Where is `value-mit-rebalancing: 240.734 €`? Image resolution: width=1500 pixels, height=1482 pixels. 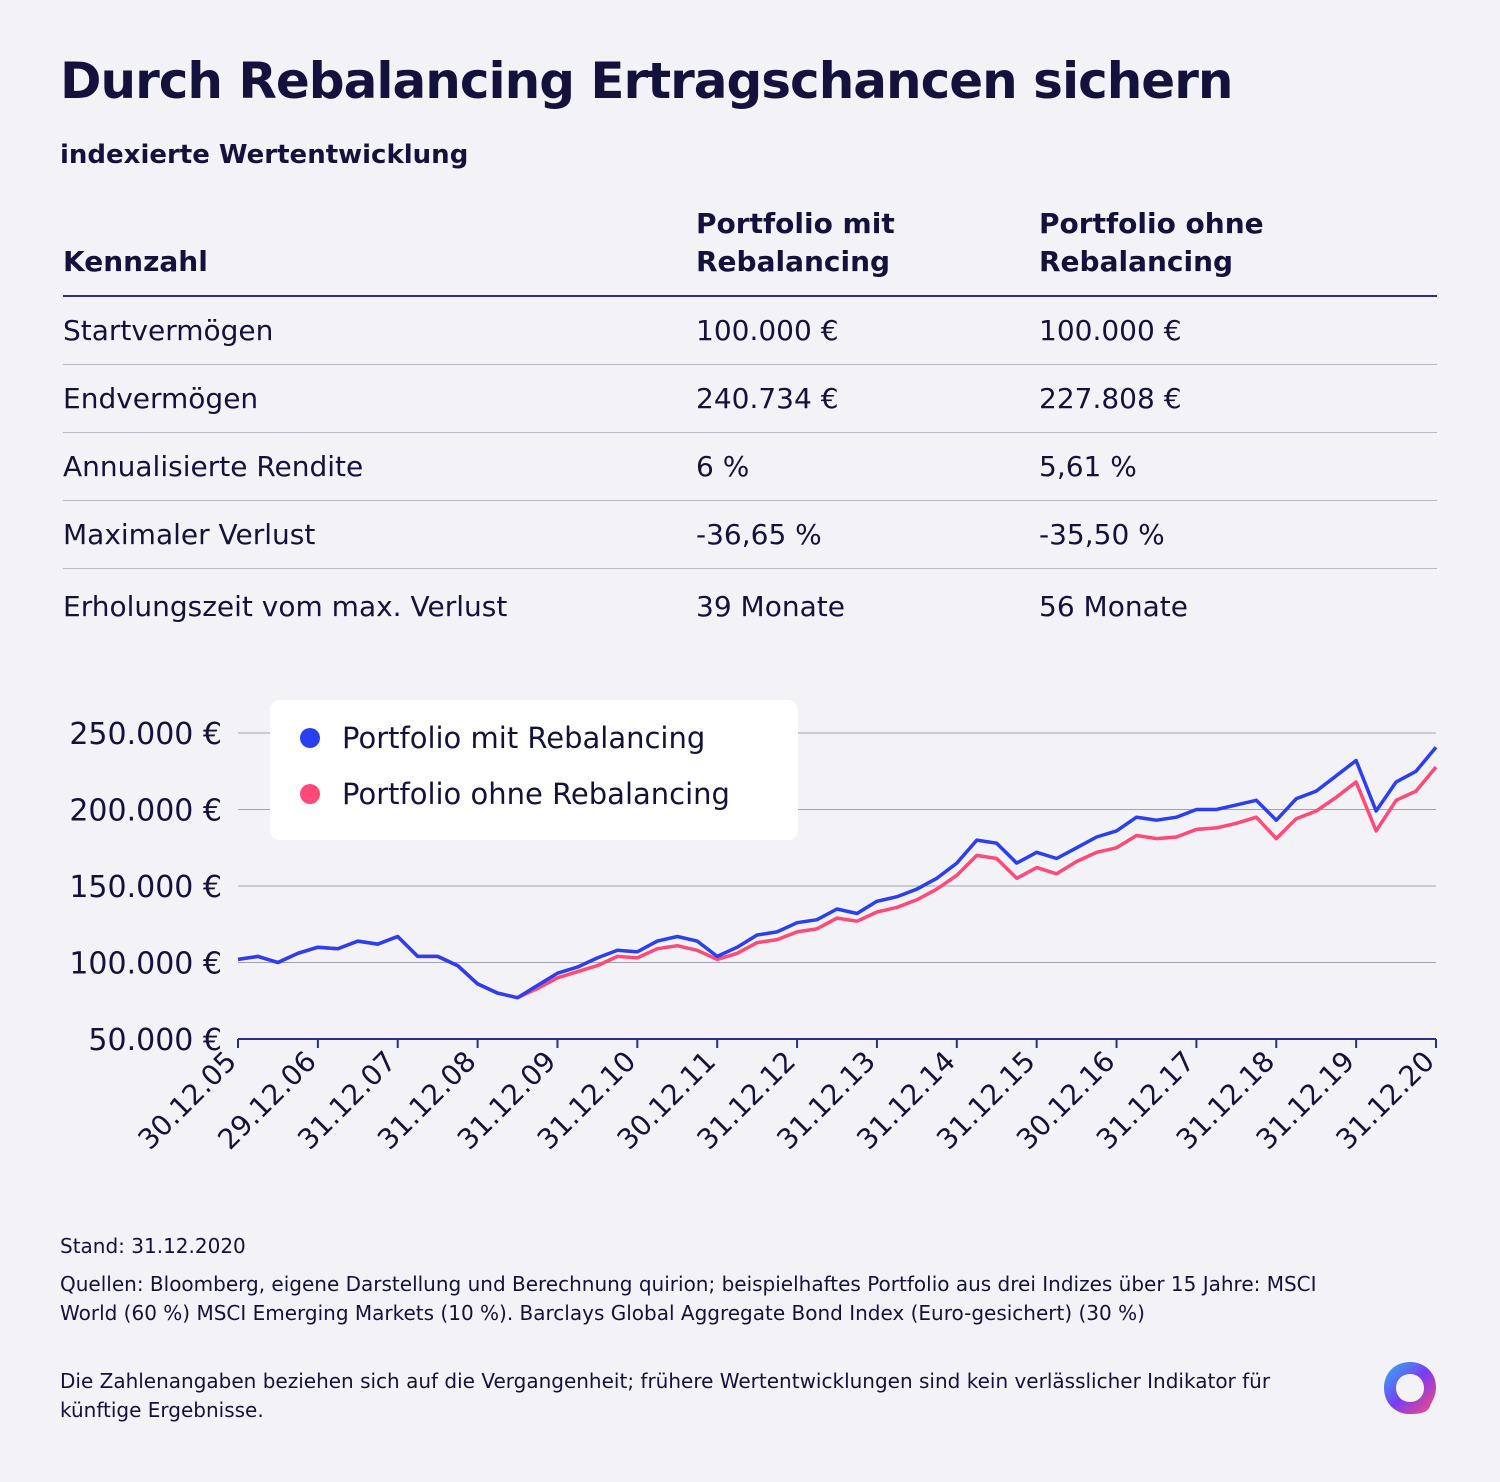
value-mit-rebalancing: 240.734 € is located at coordinates (867, 398).